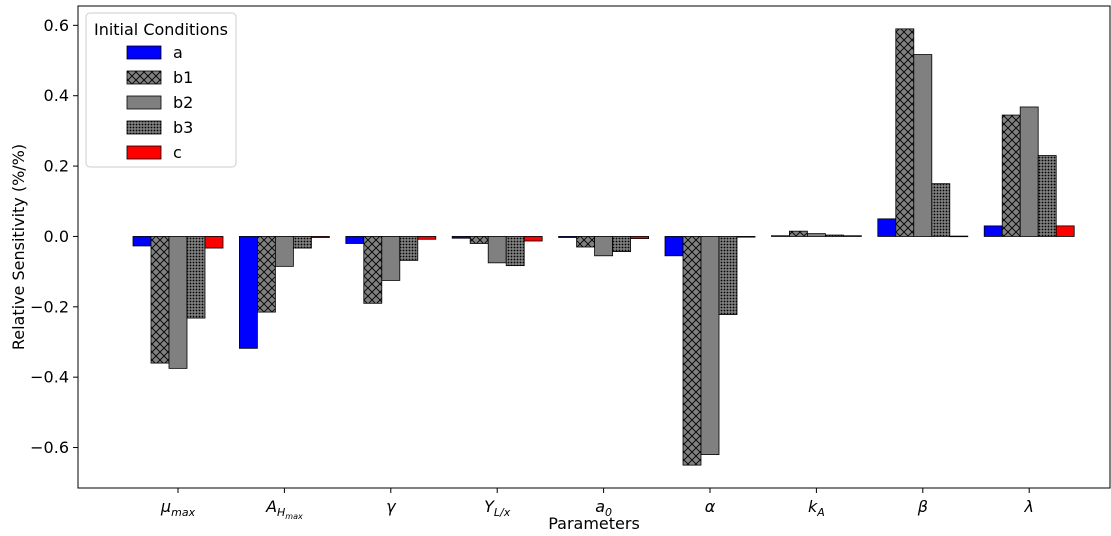 The height and width of the screenshot is (536, 1111). I want to click on x-tick-label: kA, so click(816, 508).